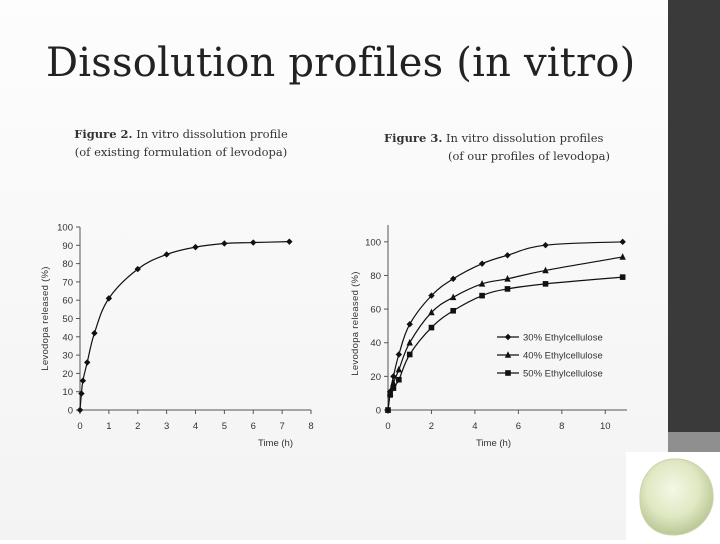 The width and height of the screenshot is (720, 544). What do you see at coordinates (67, 319) in the screenshot?
I see `y-tick-label: 50` at bounding box center [67, 319].